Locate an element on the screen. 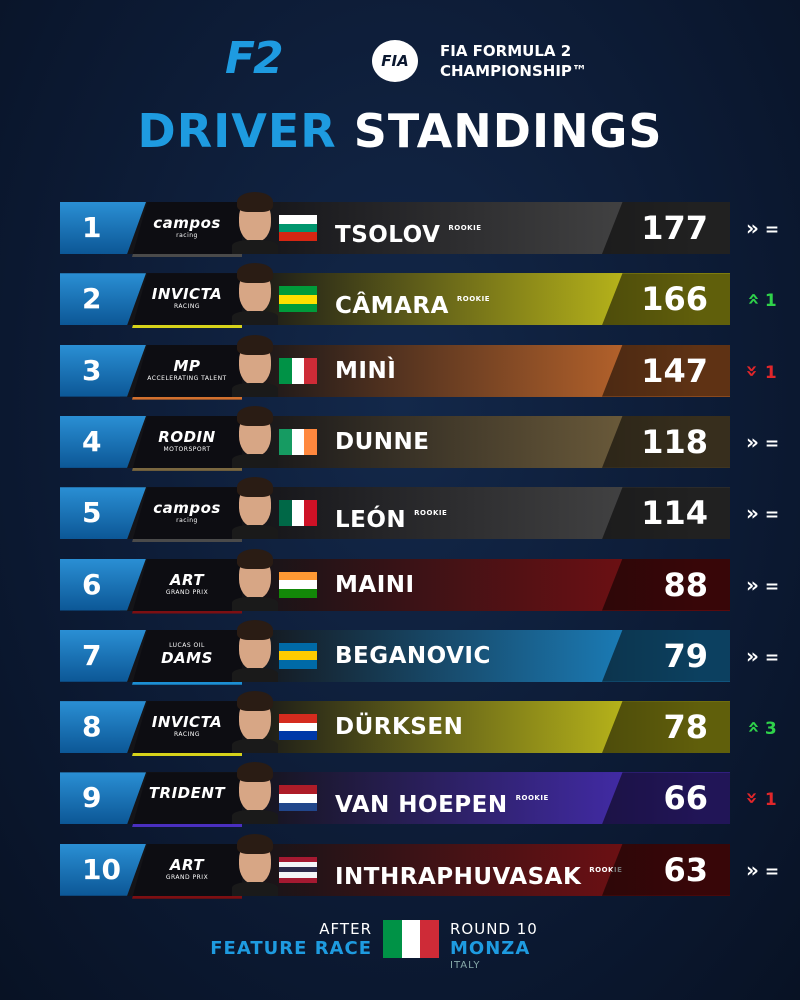 The width and height of the screenshot is (800, 1000). standing-row: 10 ART GRAND PRIX INTHRAPHUVASAK ROOKIE 63» = is located at coordinates (419, 866).